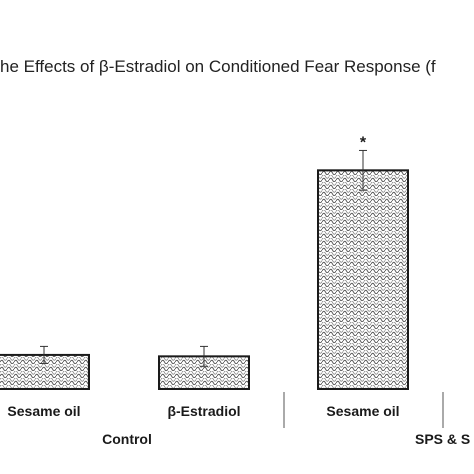 The image size is (474, 474). I want to click on category-label-1: β-Estradiol, so click(203, 411).